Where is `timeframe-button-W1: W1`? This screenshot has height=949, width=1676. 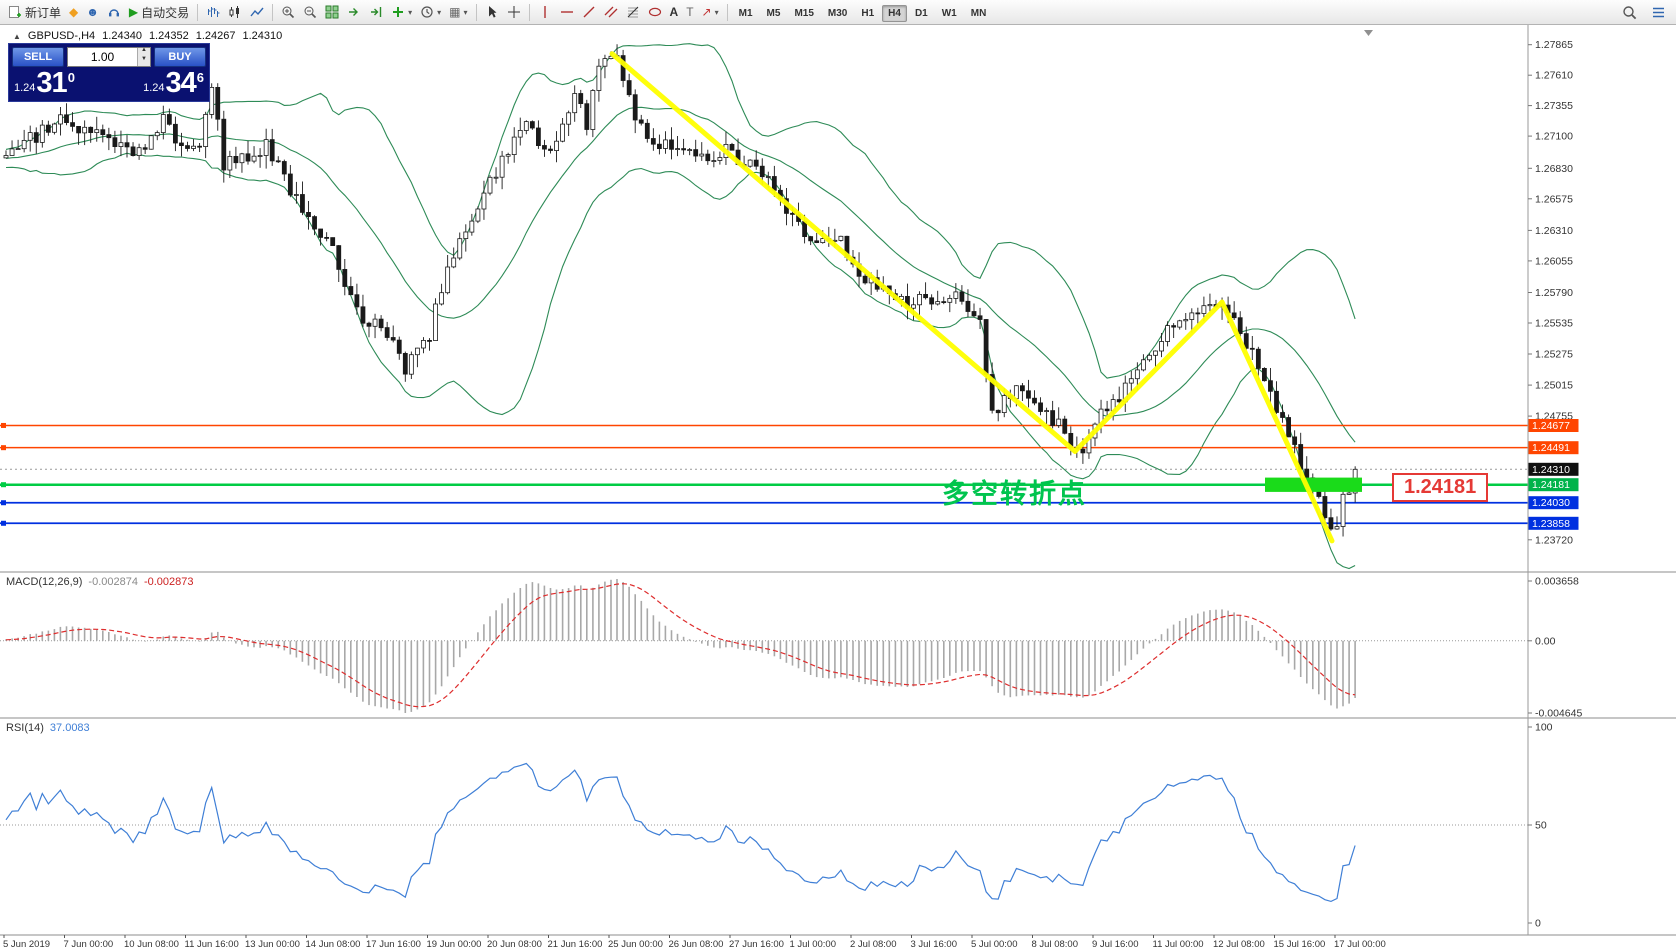
timeframe-button-W1: W1 is located at coordinates (949, 13).